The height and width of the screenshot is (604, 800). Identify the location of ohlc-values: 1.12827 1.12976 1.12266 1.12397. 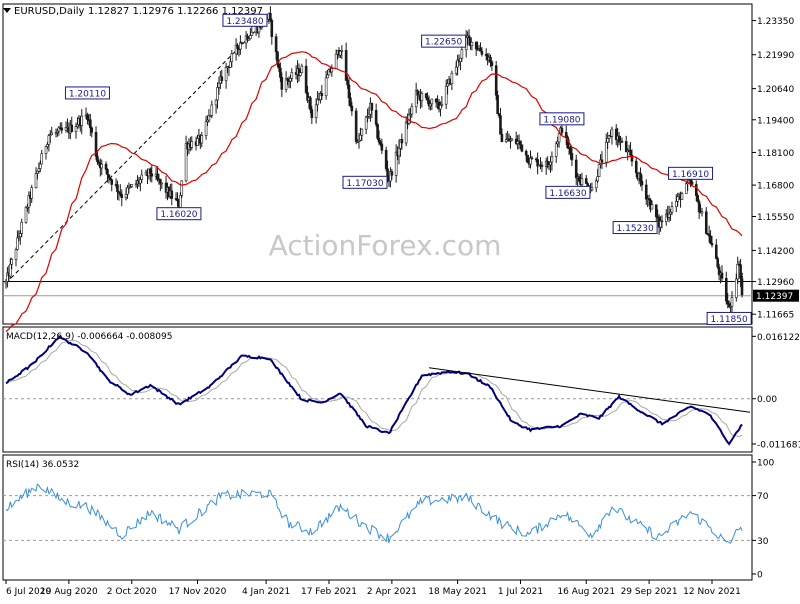
(175, 11).